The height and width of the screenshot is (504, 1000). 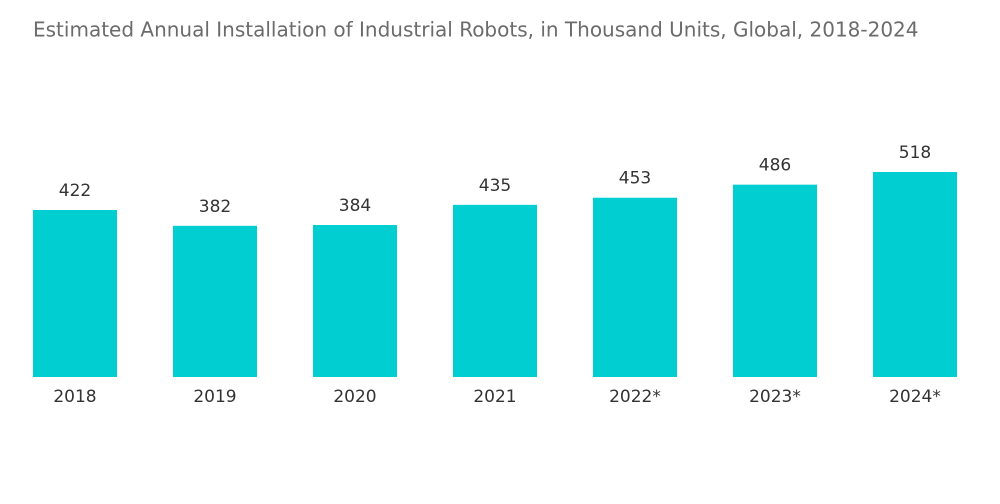 I want to click on x-tick-label: 2019, so click(x=214, y=397).